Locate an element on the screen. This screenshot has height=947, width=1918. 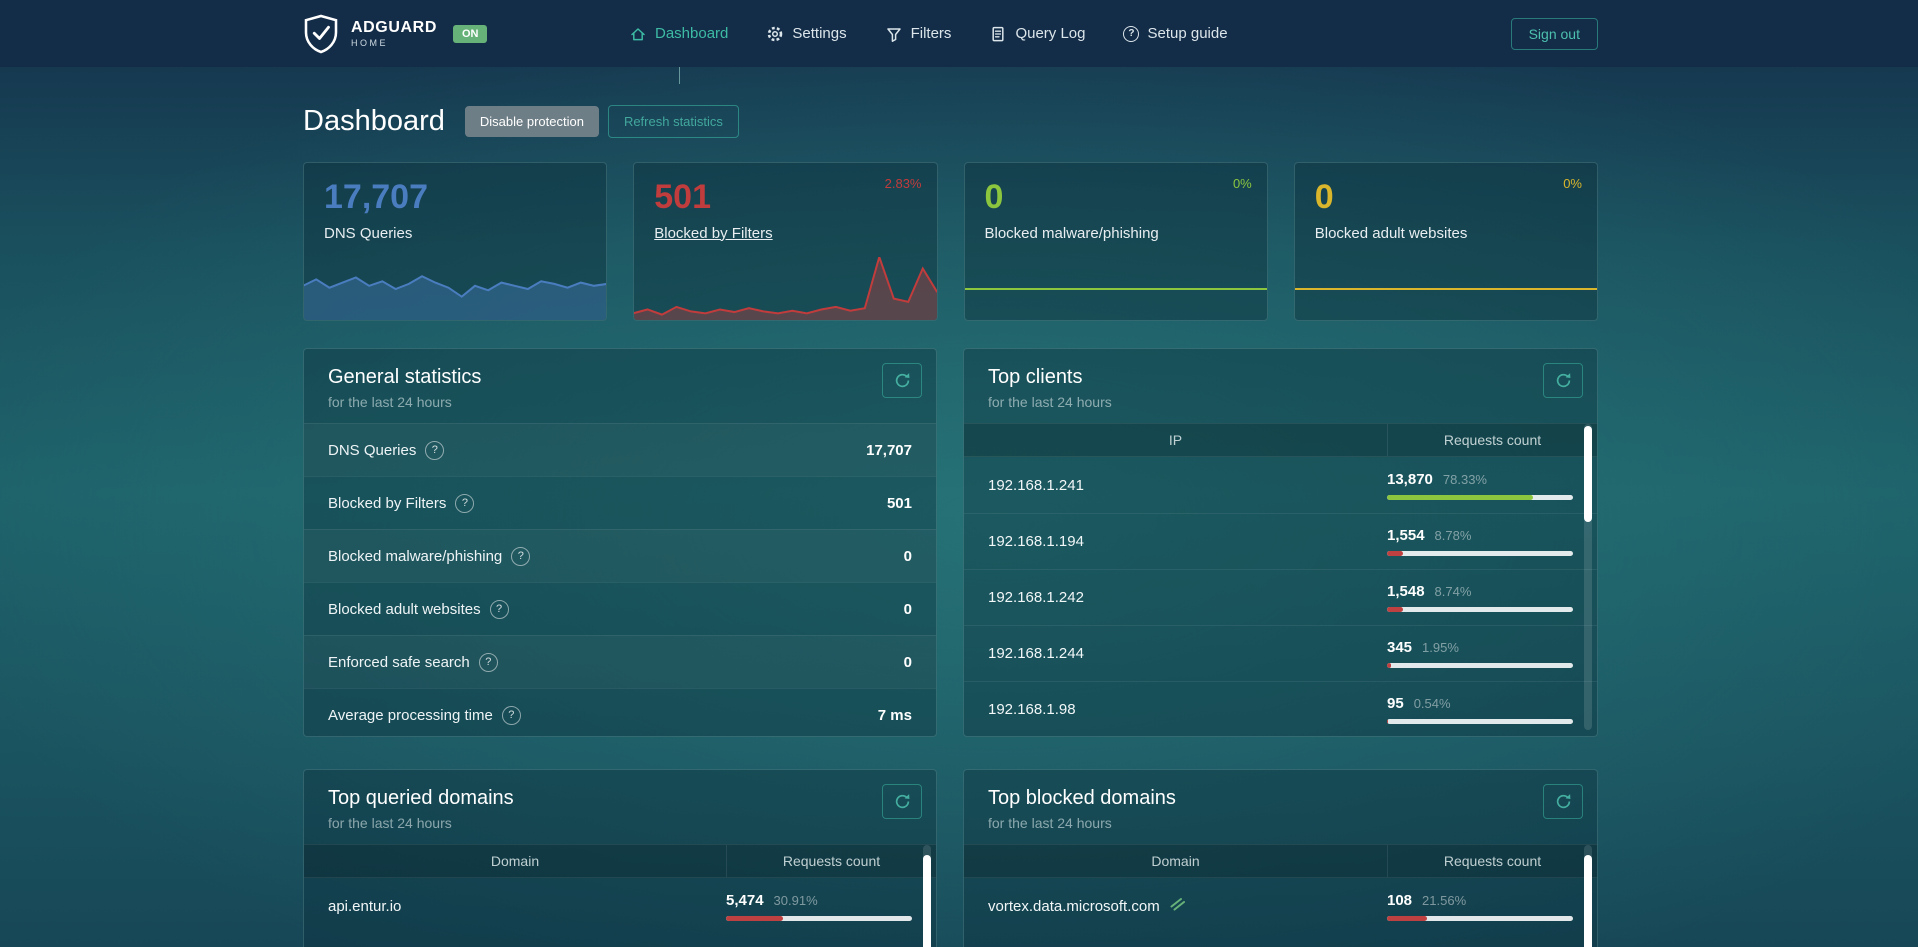
stat-label: Blocked by Filters is located at coordinates (713, 233).